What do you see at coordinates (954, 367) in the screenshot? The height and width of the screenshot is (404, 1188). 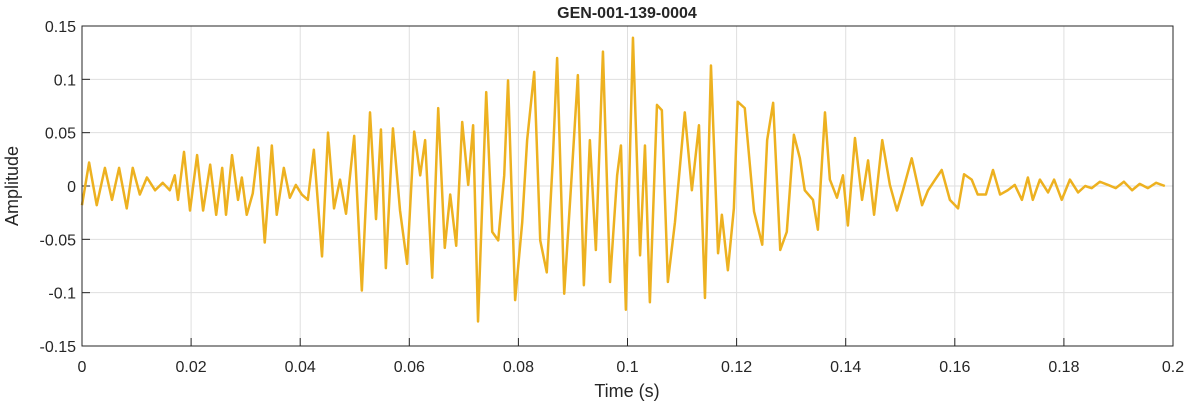 I see `x-tick-label: 0.16` at bounding box center [954, 367].